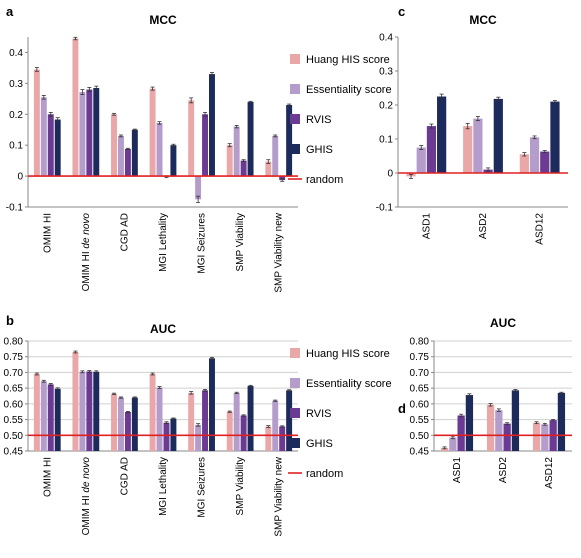 Image resolution: width=581 pixels, height=558 pixels. What do you see at coordinates (549, 473) in the screenshot?
I see `x-tick-label: ASD12` at bounding box center [549, 473].